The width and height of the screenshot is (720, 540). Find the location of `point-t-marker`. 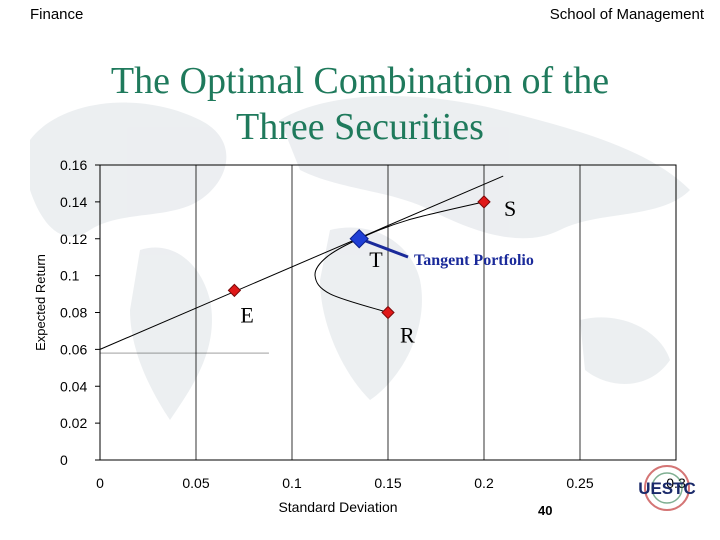

point-t-marker is located at coordinates (359, 239).